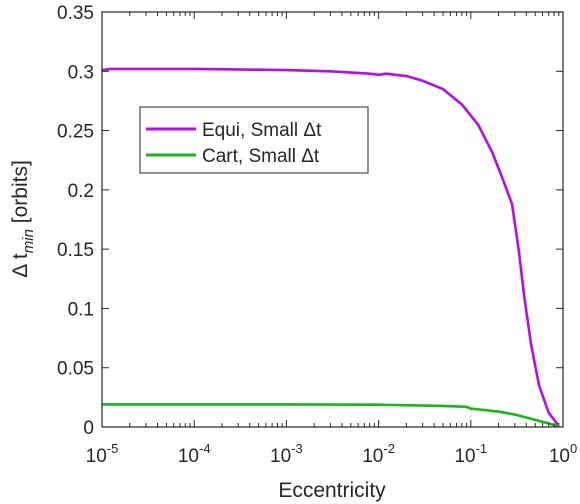  What do you see at coordinates (563, 454) in the screenshot?
I see `x-tick-label-5: 10⁰` at bounding box center [563, 454].